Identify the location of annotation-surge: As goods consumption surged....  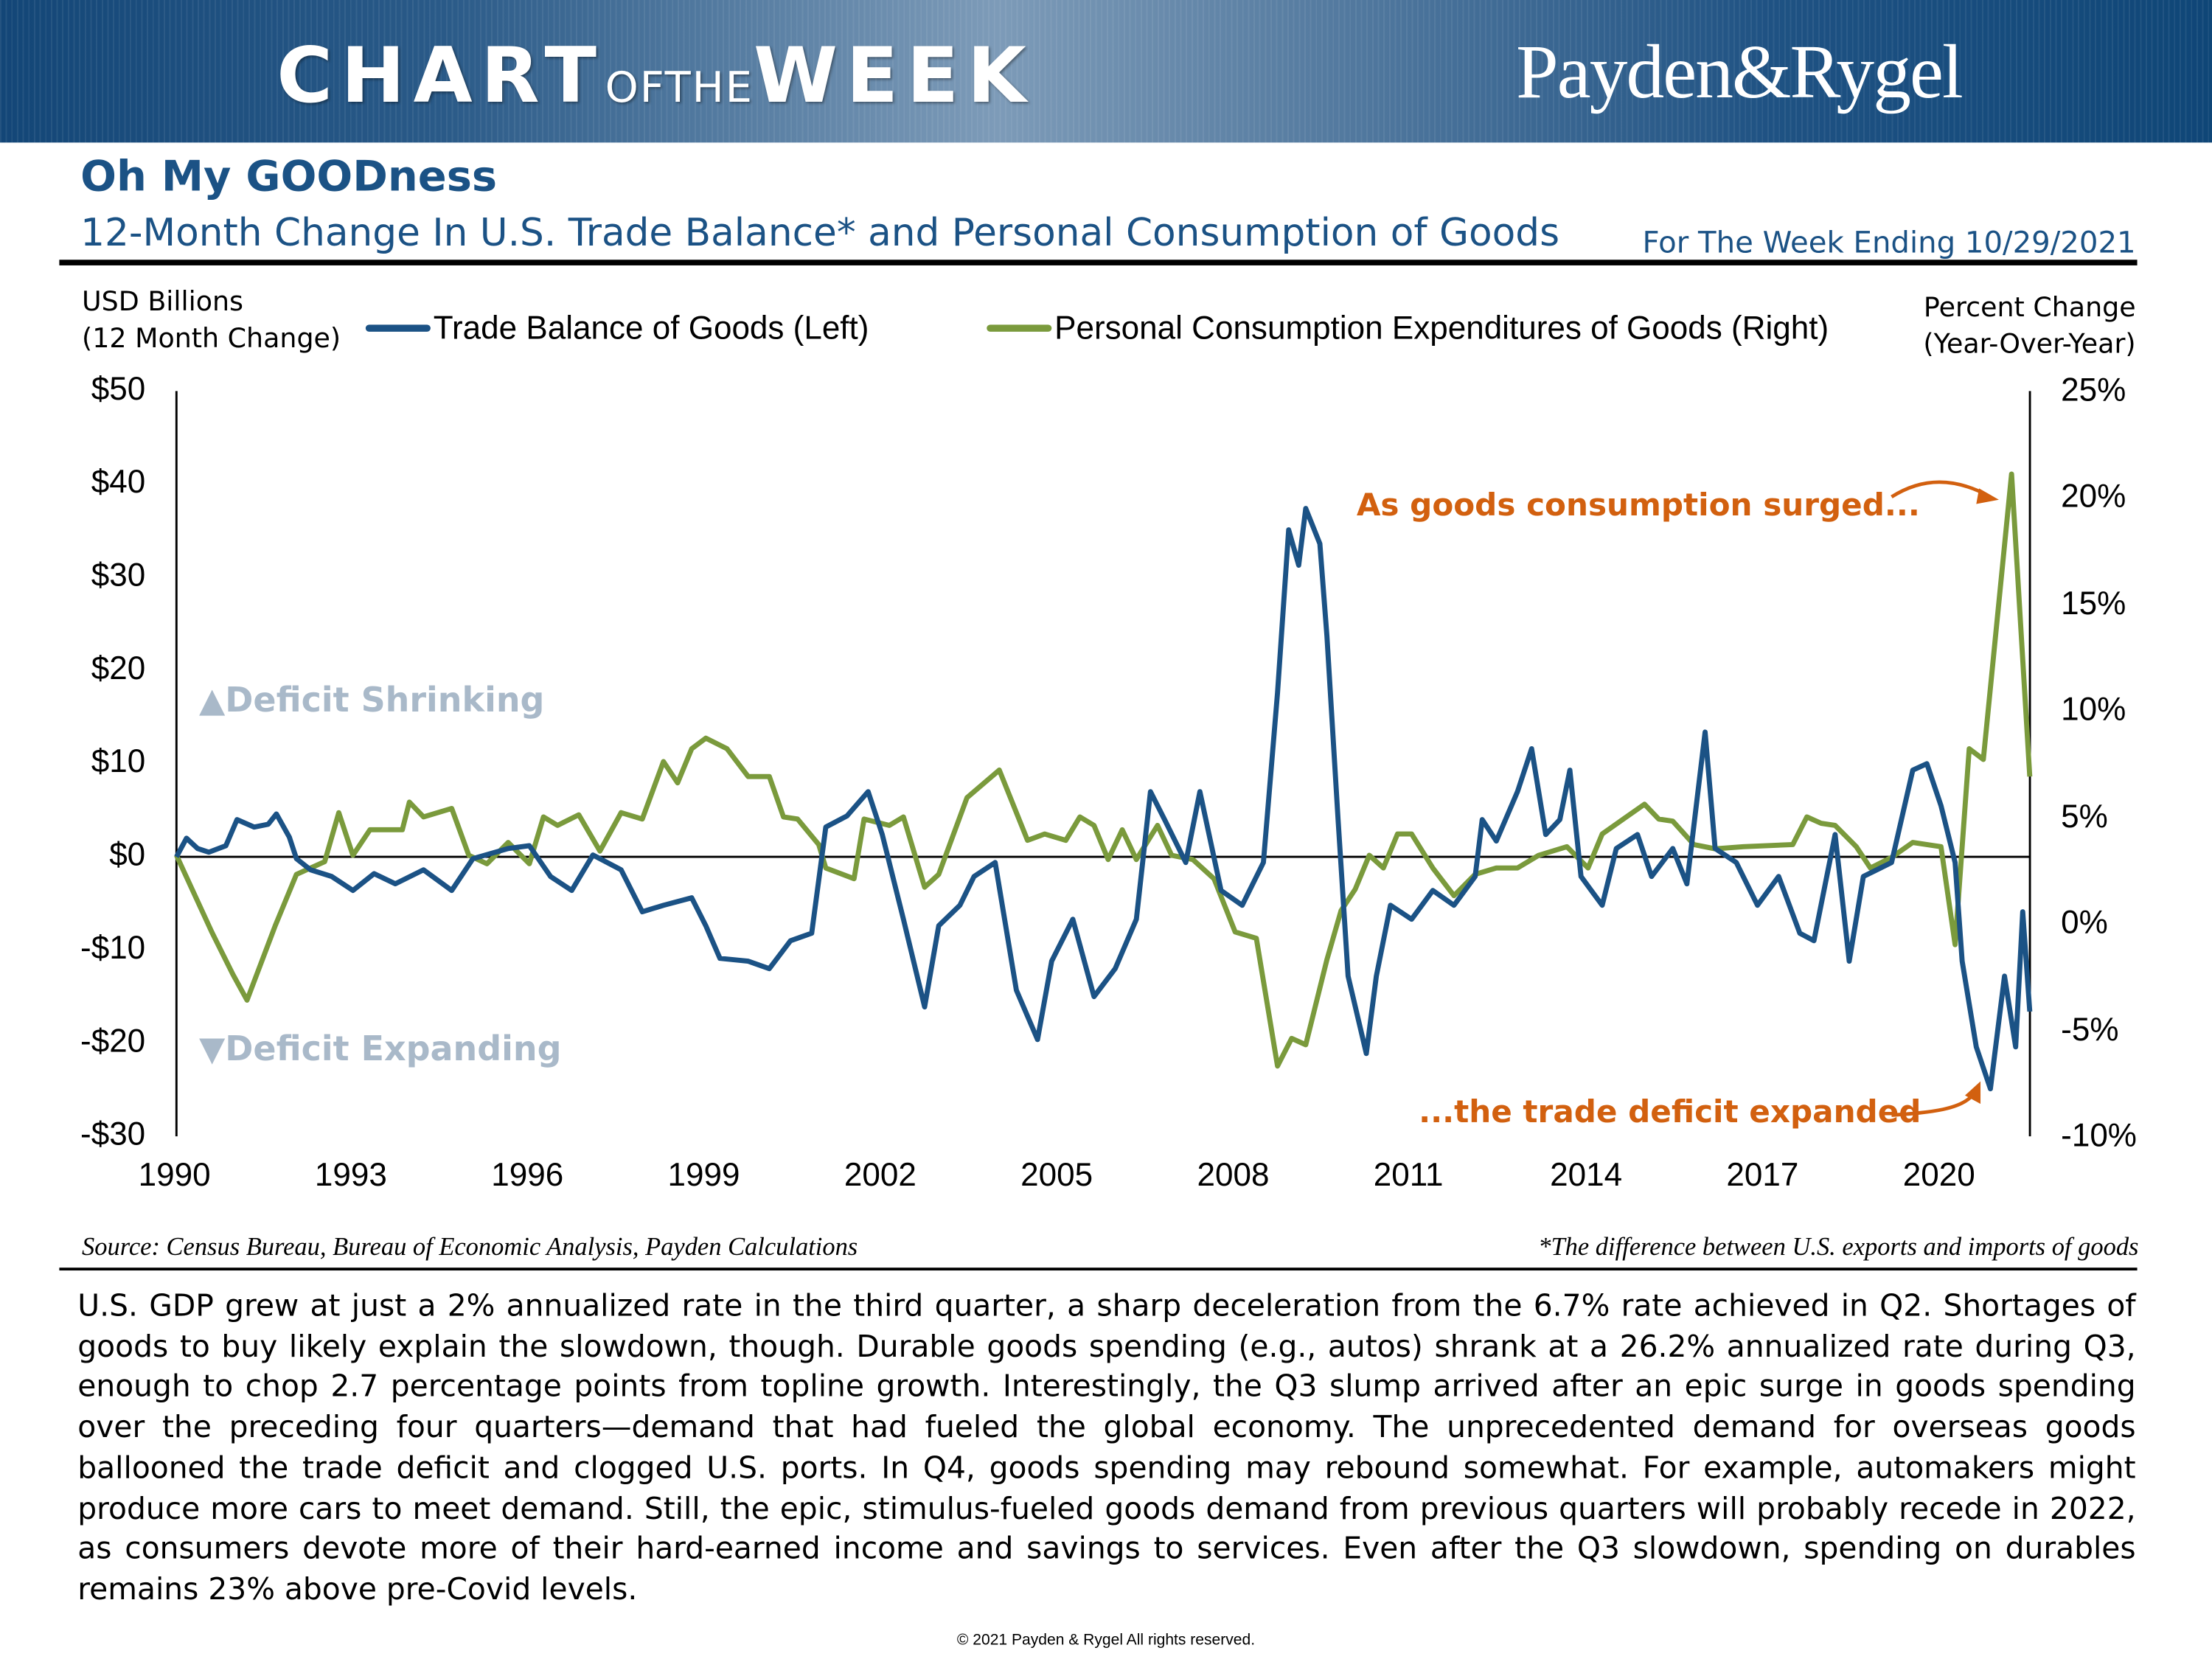
(1638, 506).